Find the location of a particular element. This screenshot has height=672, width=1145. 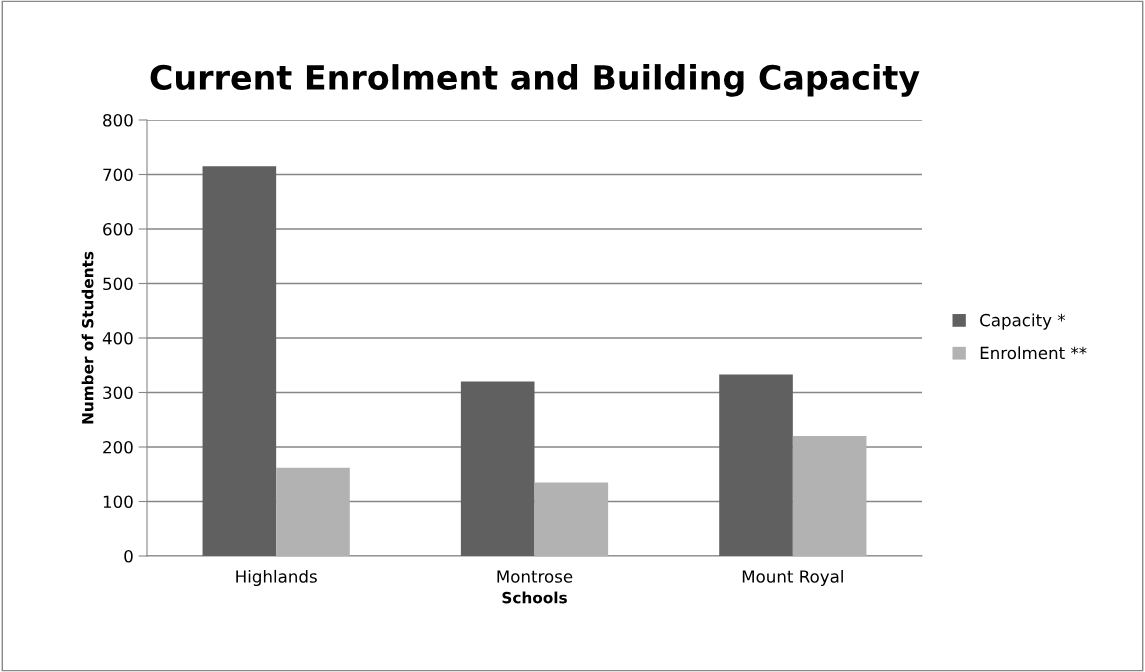

y-tick-label: 500 is located at coordinates (118, 284).